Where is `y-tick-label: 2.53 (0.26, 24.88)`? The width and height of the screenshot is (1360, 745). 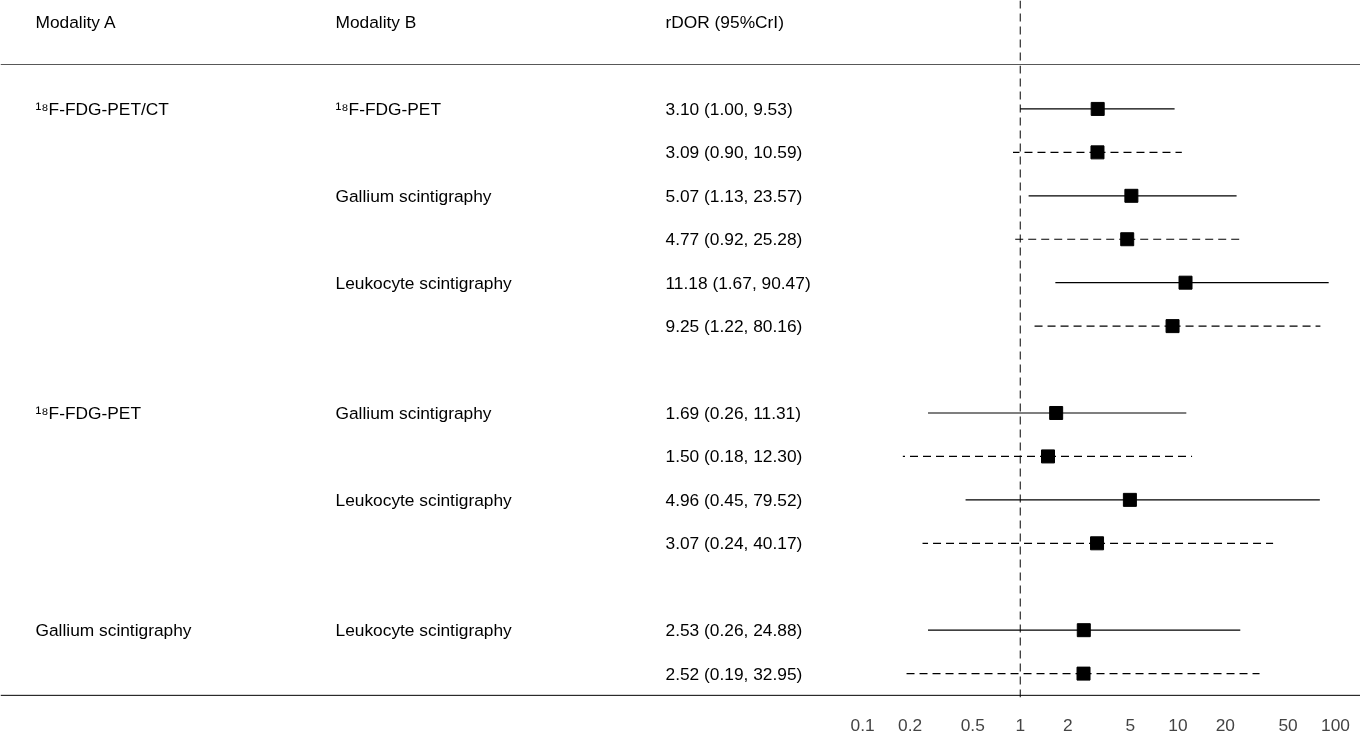 y-tick-label: 2.53 (0.26, 24.88) is located at coordinates (734, 630).